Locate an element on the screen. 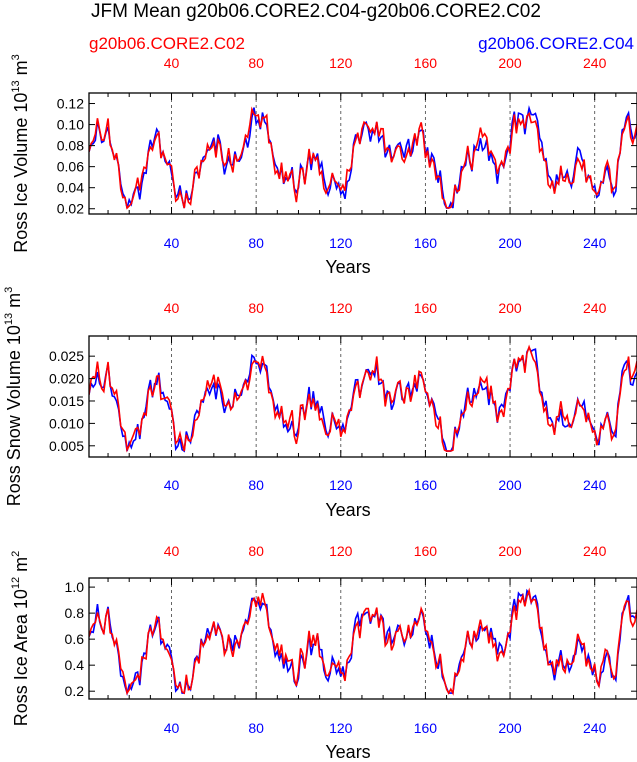  y-tick-label: 0.4 is located at coordinates (75, 665).